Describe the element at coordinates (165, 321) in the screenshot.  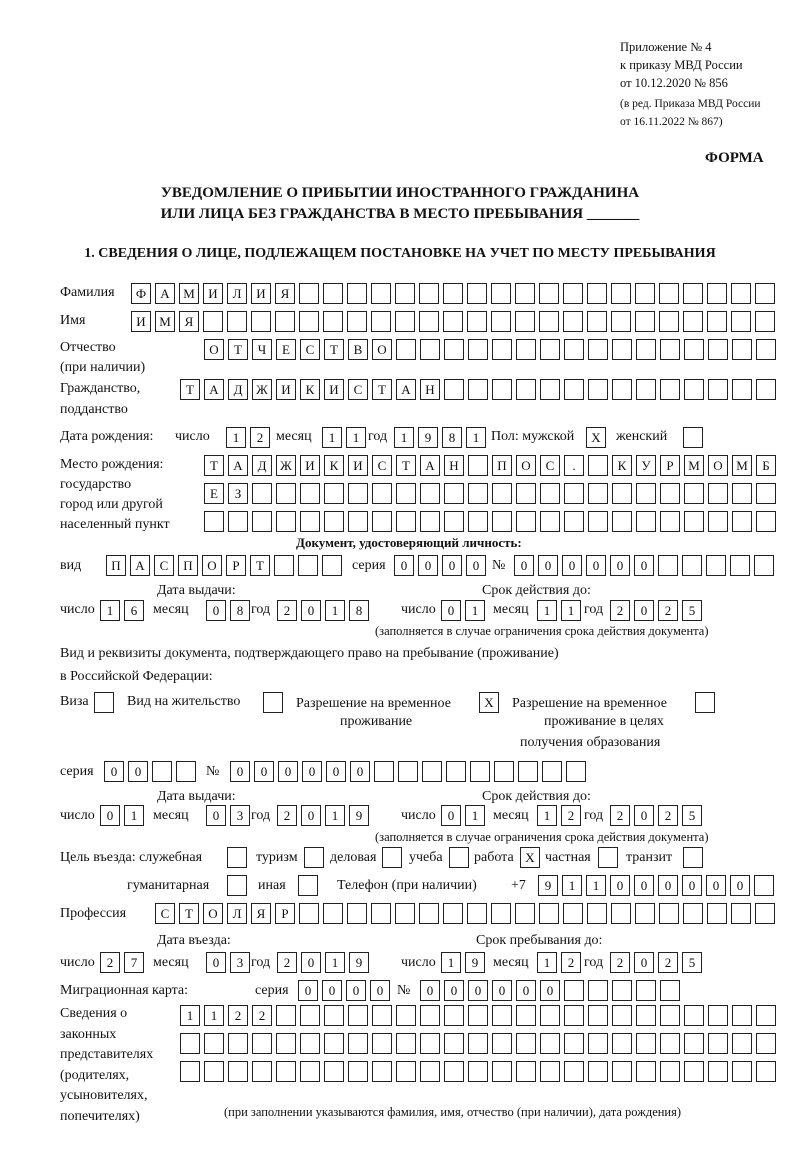
I see `char-box: М` at that location.